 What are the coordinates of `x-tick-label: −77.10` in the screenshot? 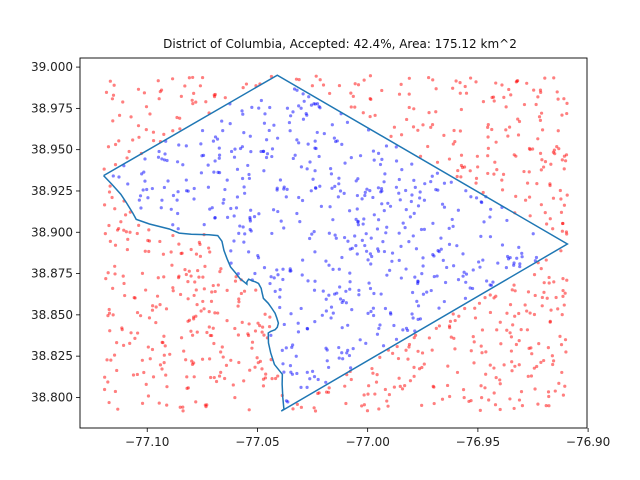 It's located at (147, 442).